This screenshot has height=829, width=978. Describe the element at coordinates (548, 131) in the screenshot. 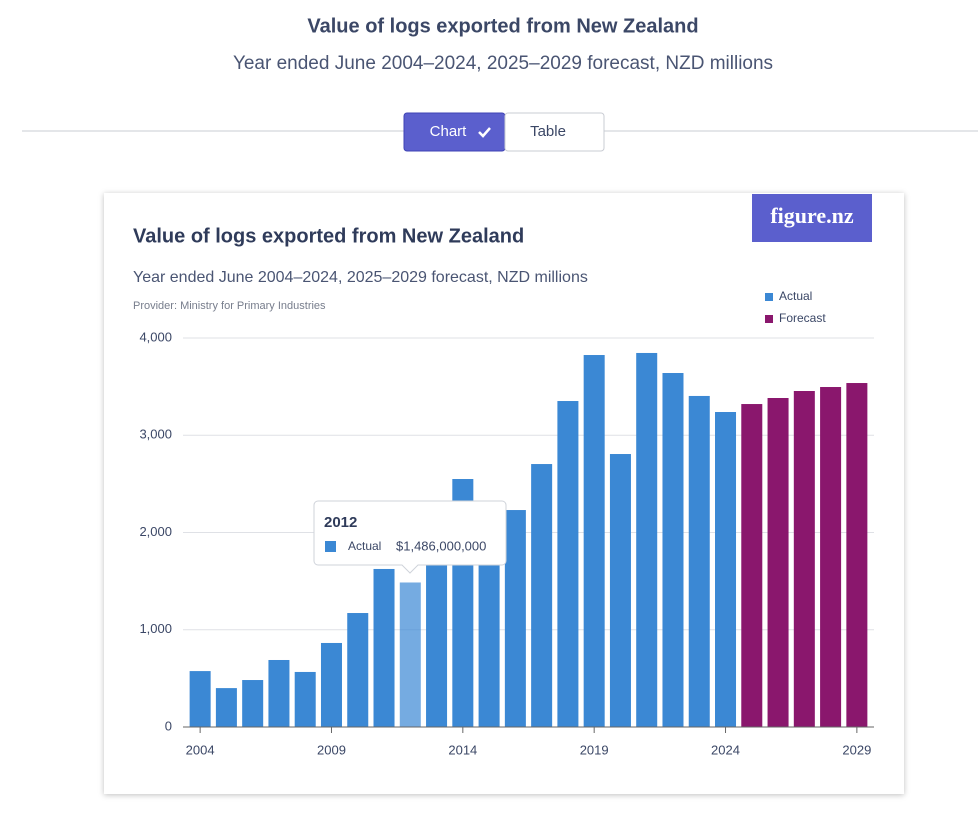

I see `tab-label: Table` at that location.